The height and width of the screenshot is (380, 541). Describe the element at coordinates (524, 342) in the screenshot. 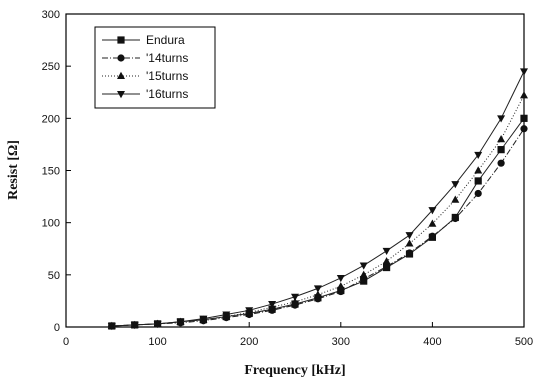

I see `x-tick-label: 500` at that location.